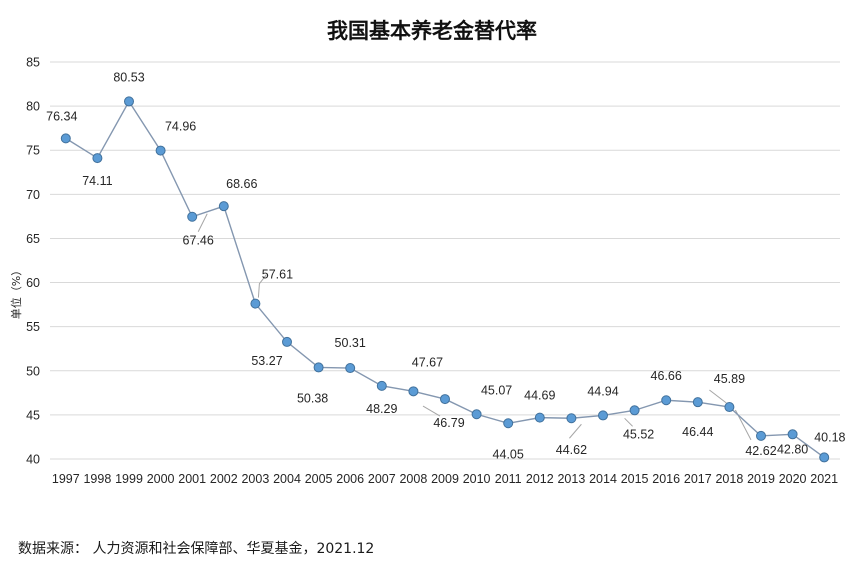 This screenshot has width=865, height=568. What do you see at coordinates (602, 391) in the screenshot?
I see `data-label: 44.94` at bounding box center [602, 391].